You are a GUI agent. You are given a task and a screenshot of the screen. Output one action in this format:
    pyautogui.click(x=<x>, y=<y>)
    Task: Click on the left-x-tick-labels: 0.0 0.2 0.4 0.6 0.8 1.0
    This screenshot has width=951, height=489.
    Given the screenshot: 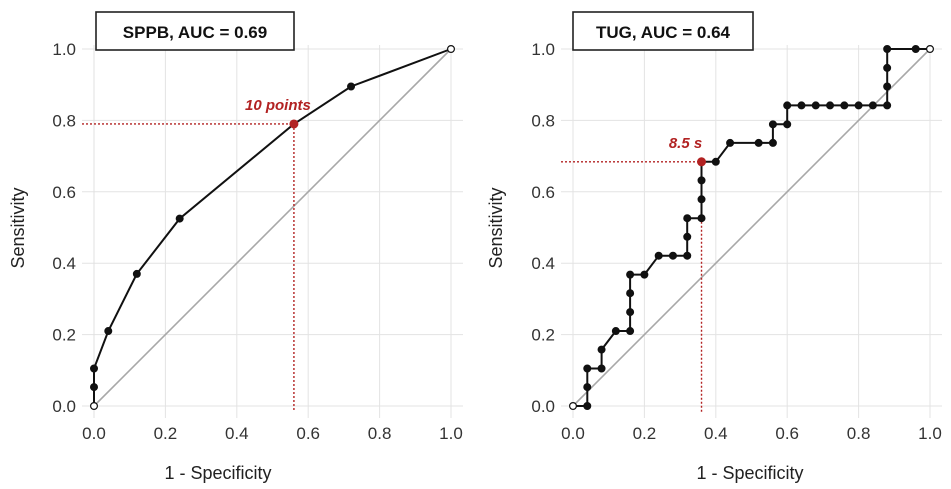 What is the action you would take?
    pyautogui.click(x=272, y=433)
    